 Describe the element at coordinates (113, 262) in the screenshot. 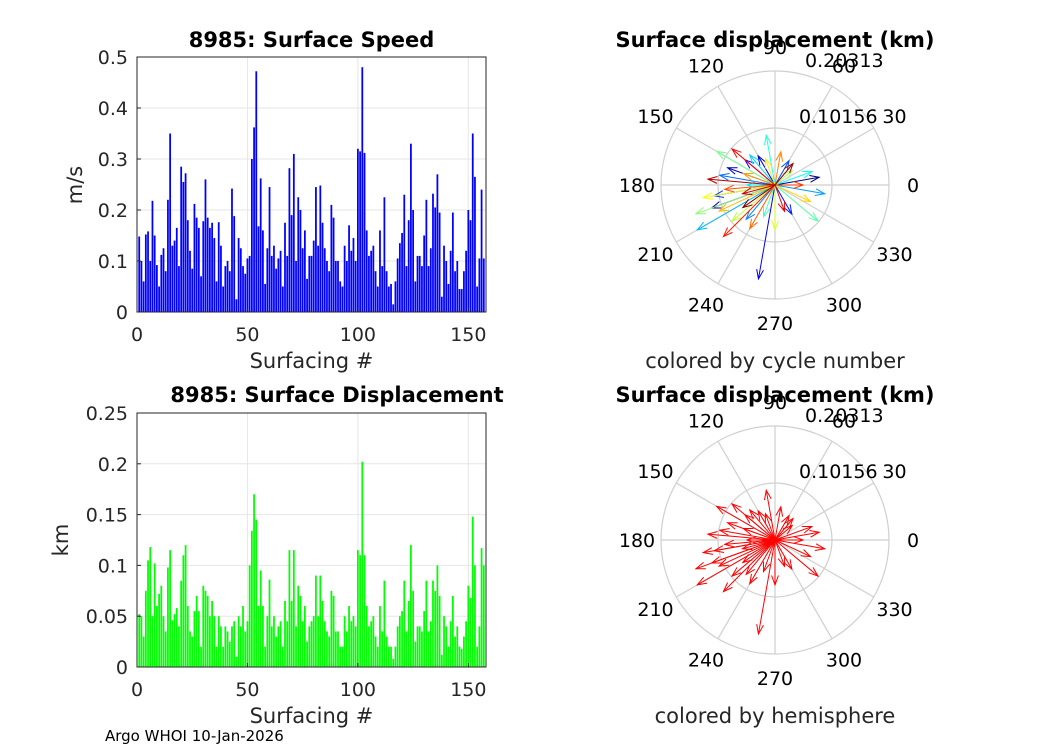

I see `surface-speed-ytick-label: 0.1` at that location.